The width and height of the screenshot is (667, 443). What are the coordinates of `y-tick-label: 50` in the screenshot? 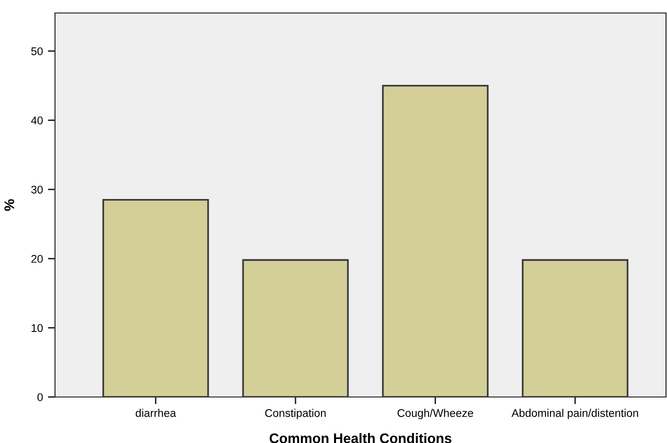 It's located at (37, 51).